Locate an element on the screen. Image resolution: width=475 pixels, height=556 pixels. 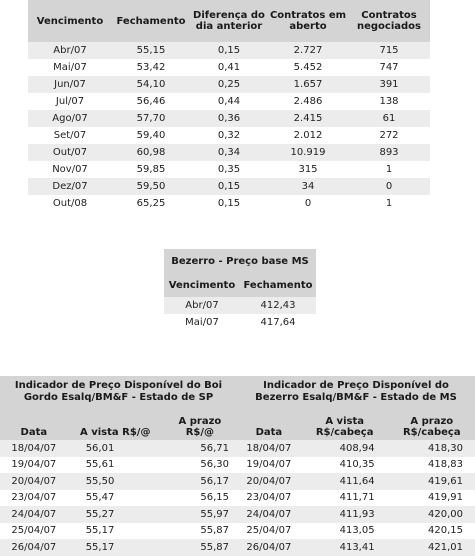
table-cell: 893 is located at coordinates (389, 152).